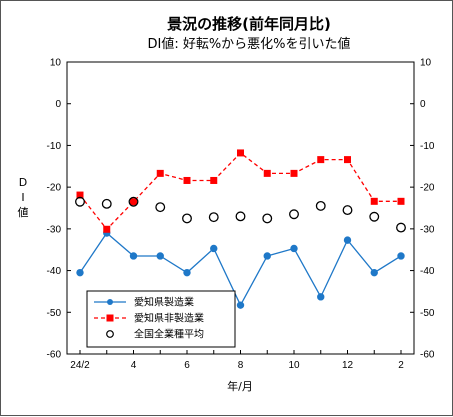  Describe the element at coordinates (56, 63) in the screenshot. I see `y-tick-label-left: 10` at that location.